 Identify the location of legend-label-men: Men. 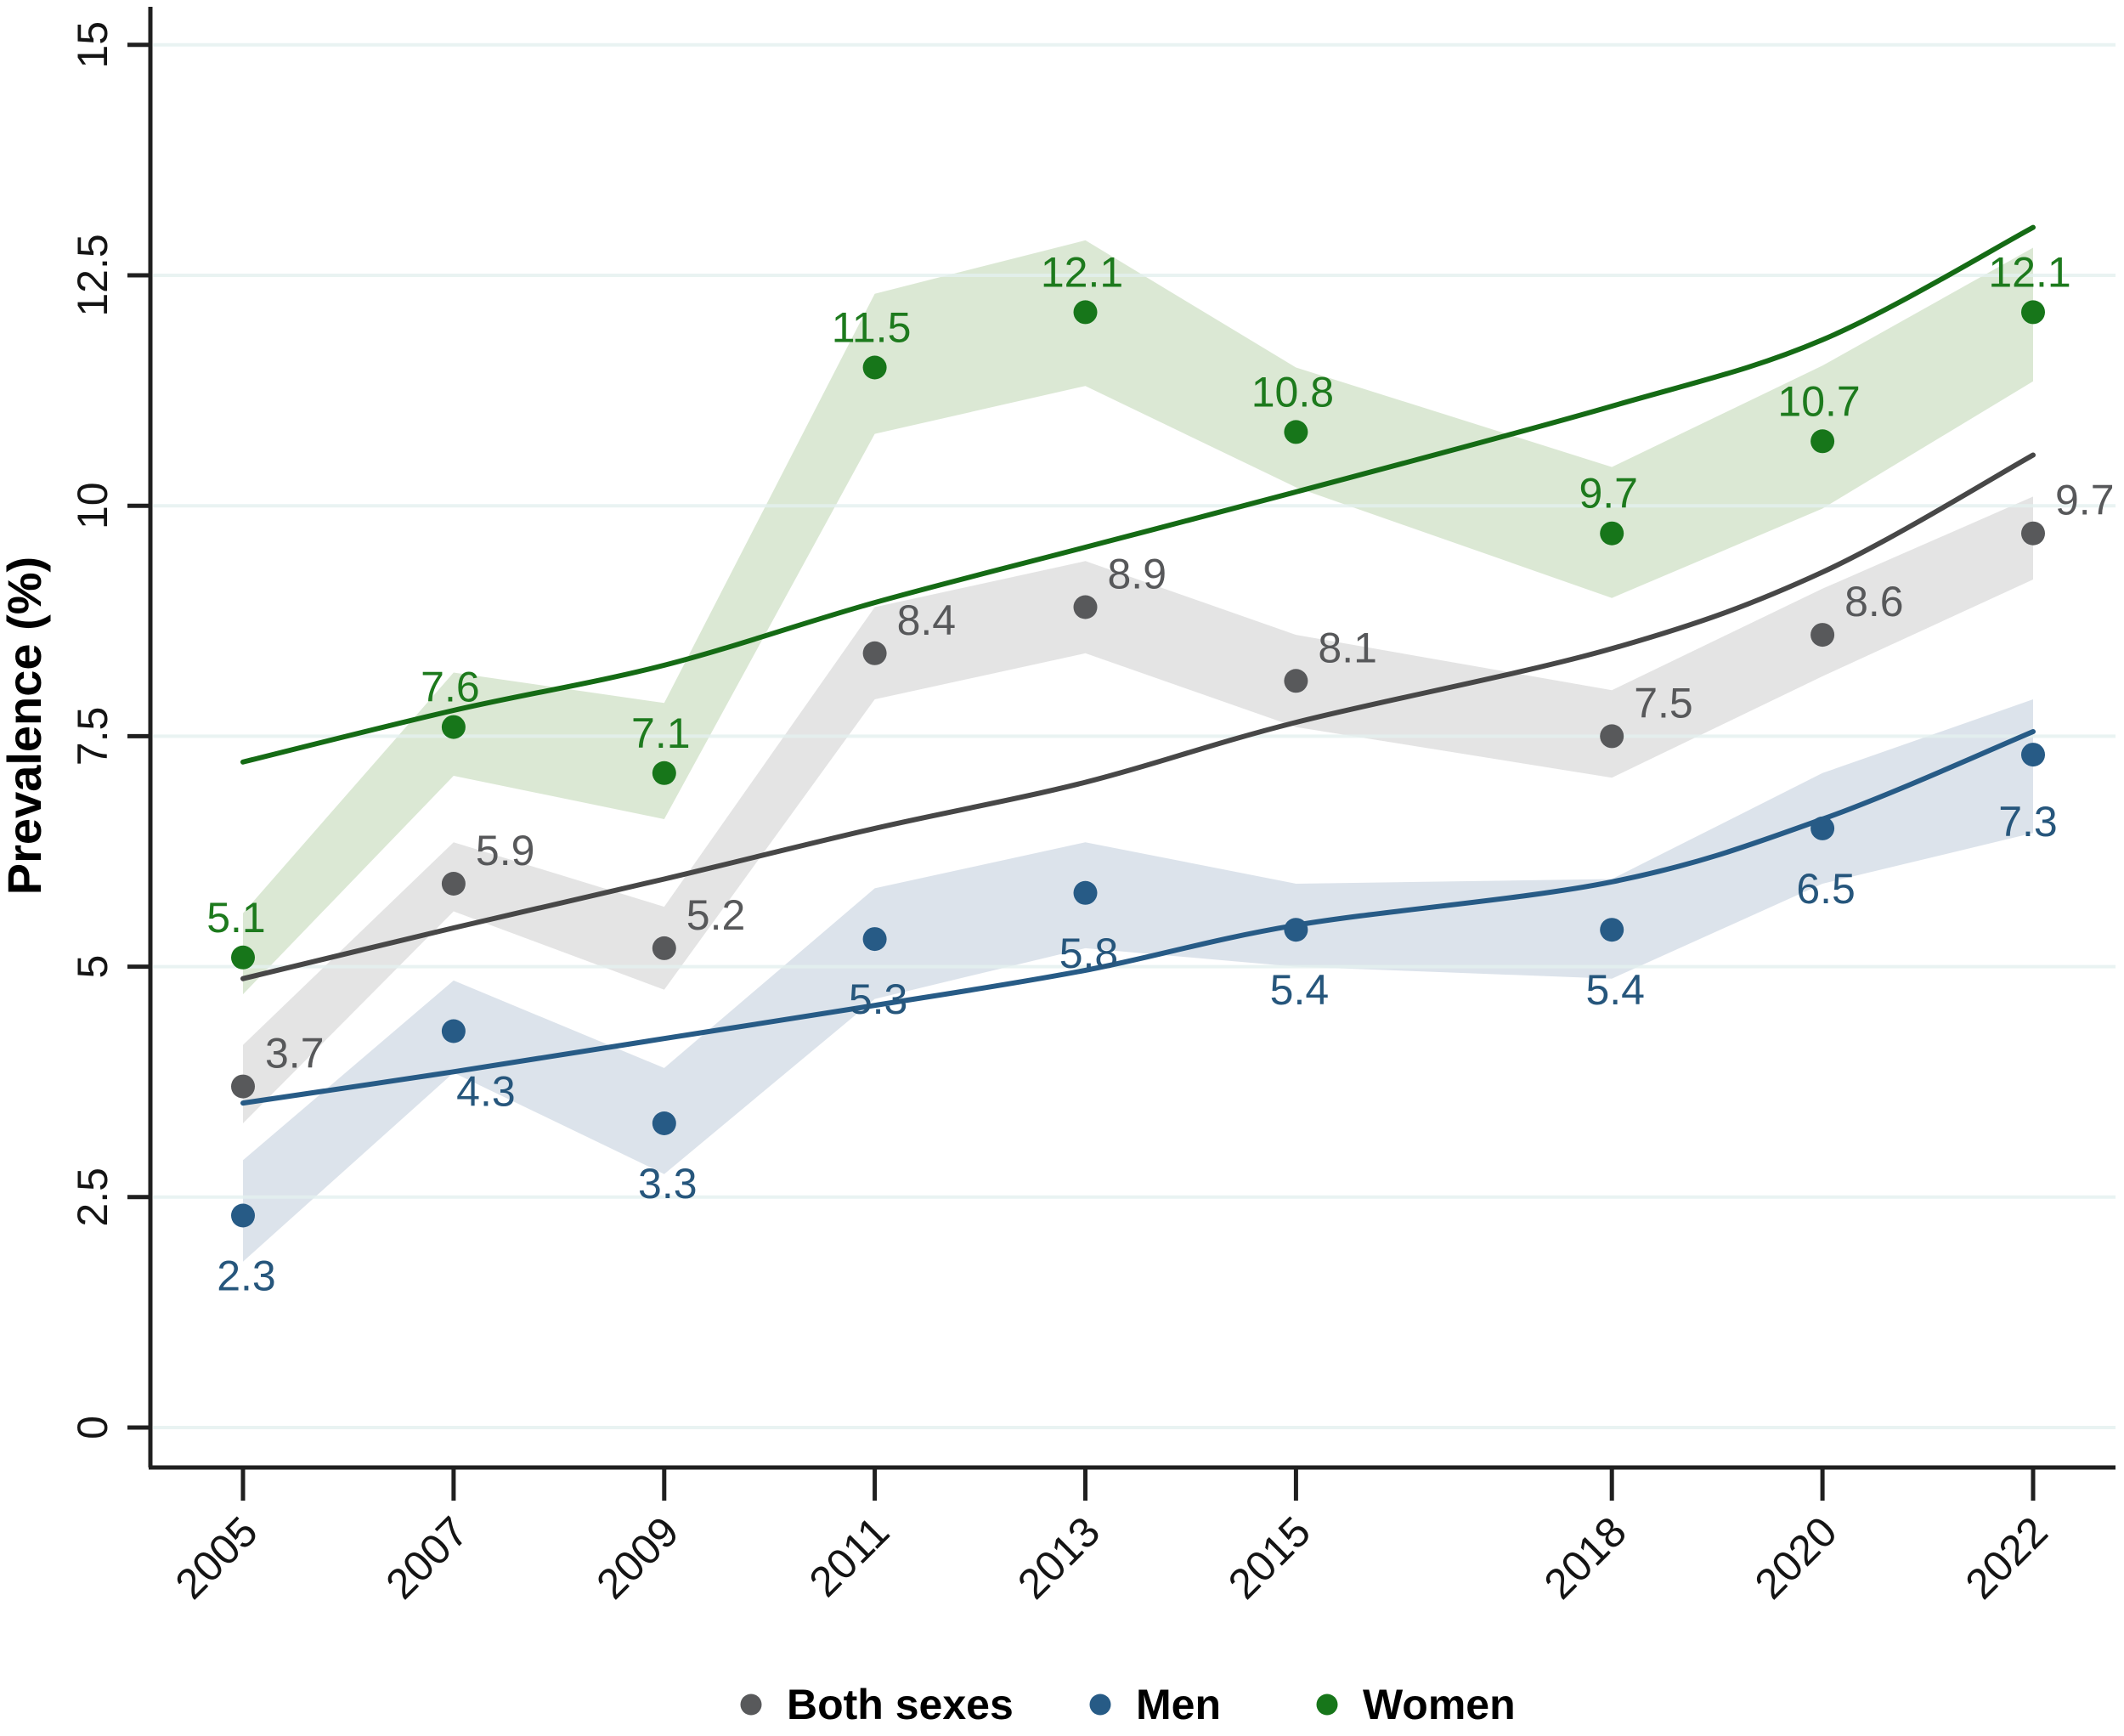
(1179, 1705).